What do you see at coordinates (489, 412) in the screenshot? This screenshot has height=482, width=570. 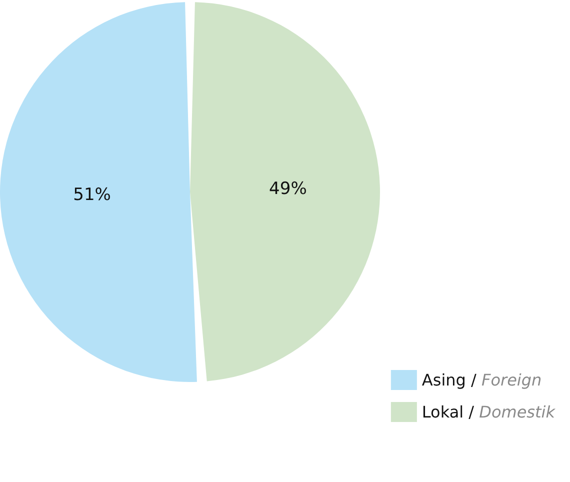 I see `legend-label: Lokal / Domestik` at bounding box center [489, 412].